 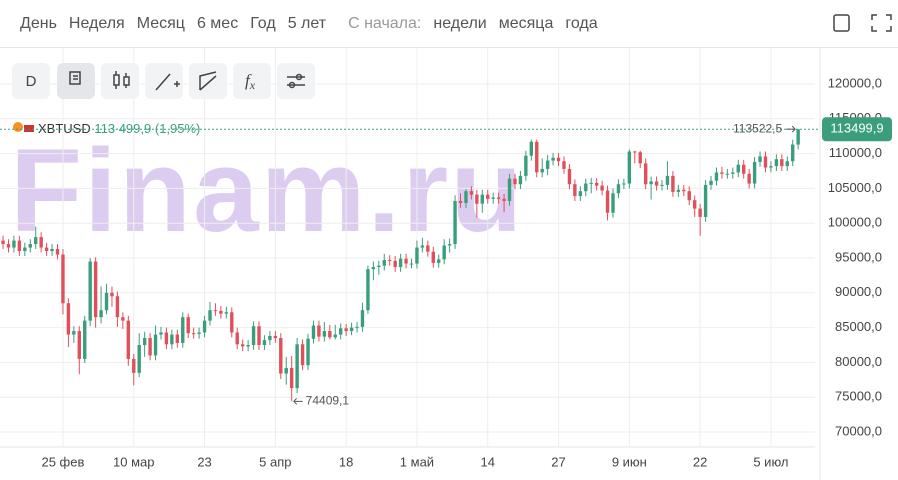 What do you see at coordinates (29, 128) in the screenshot?
I see `flag-icon` at bounding box center [29, 128].